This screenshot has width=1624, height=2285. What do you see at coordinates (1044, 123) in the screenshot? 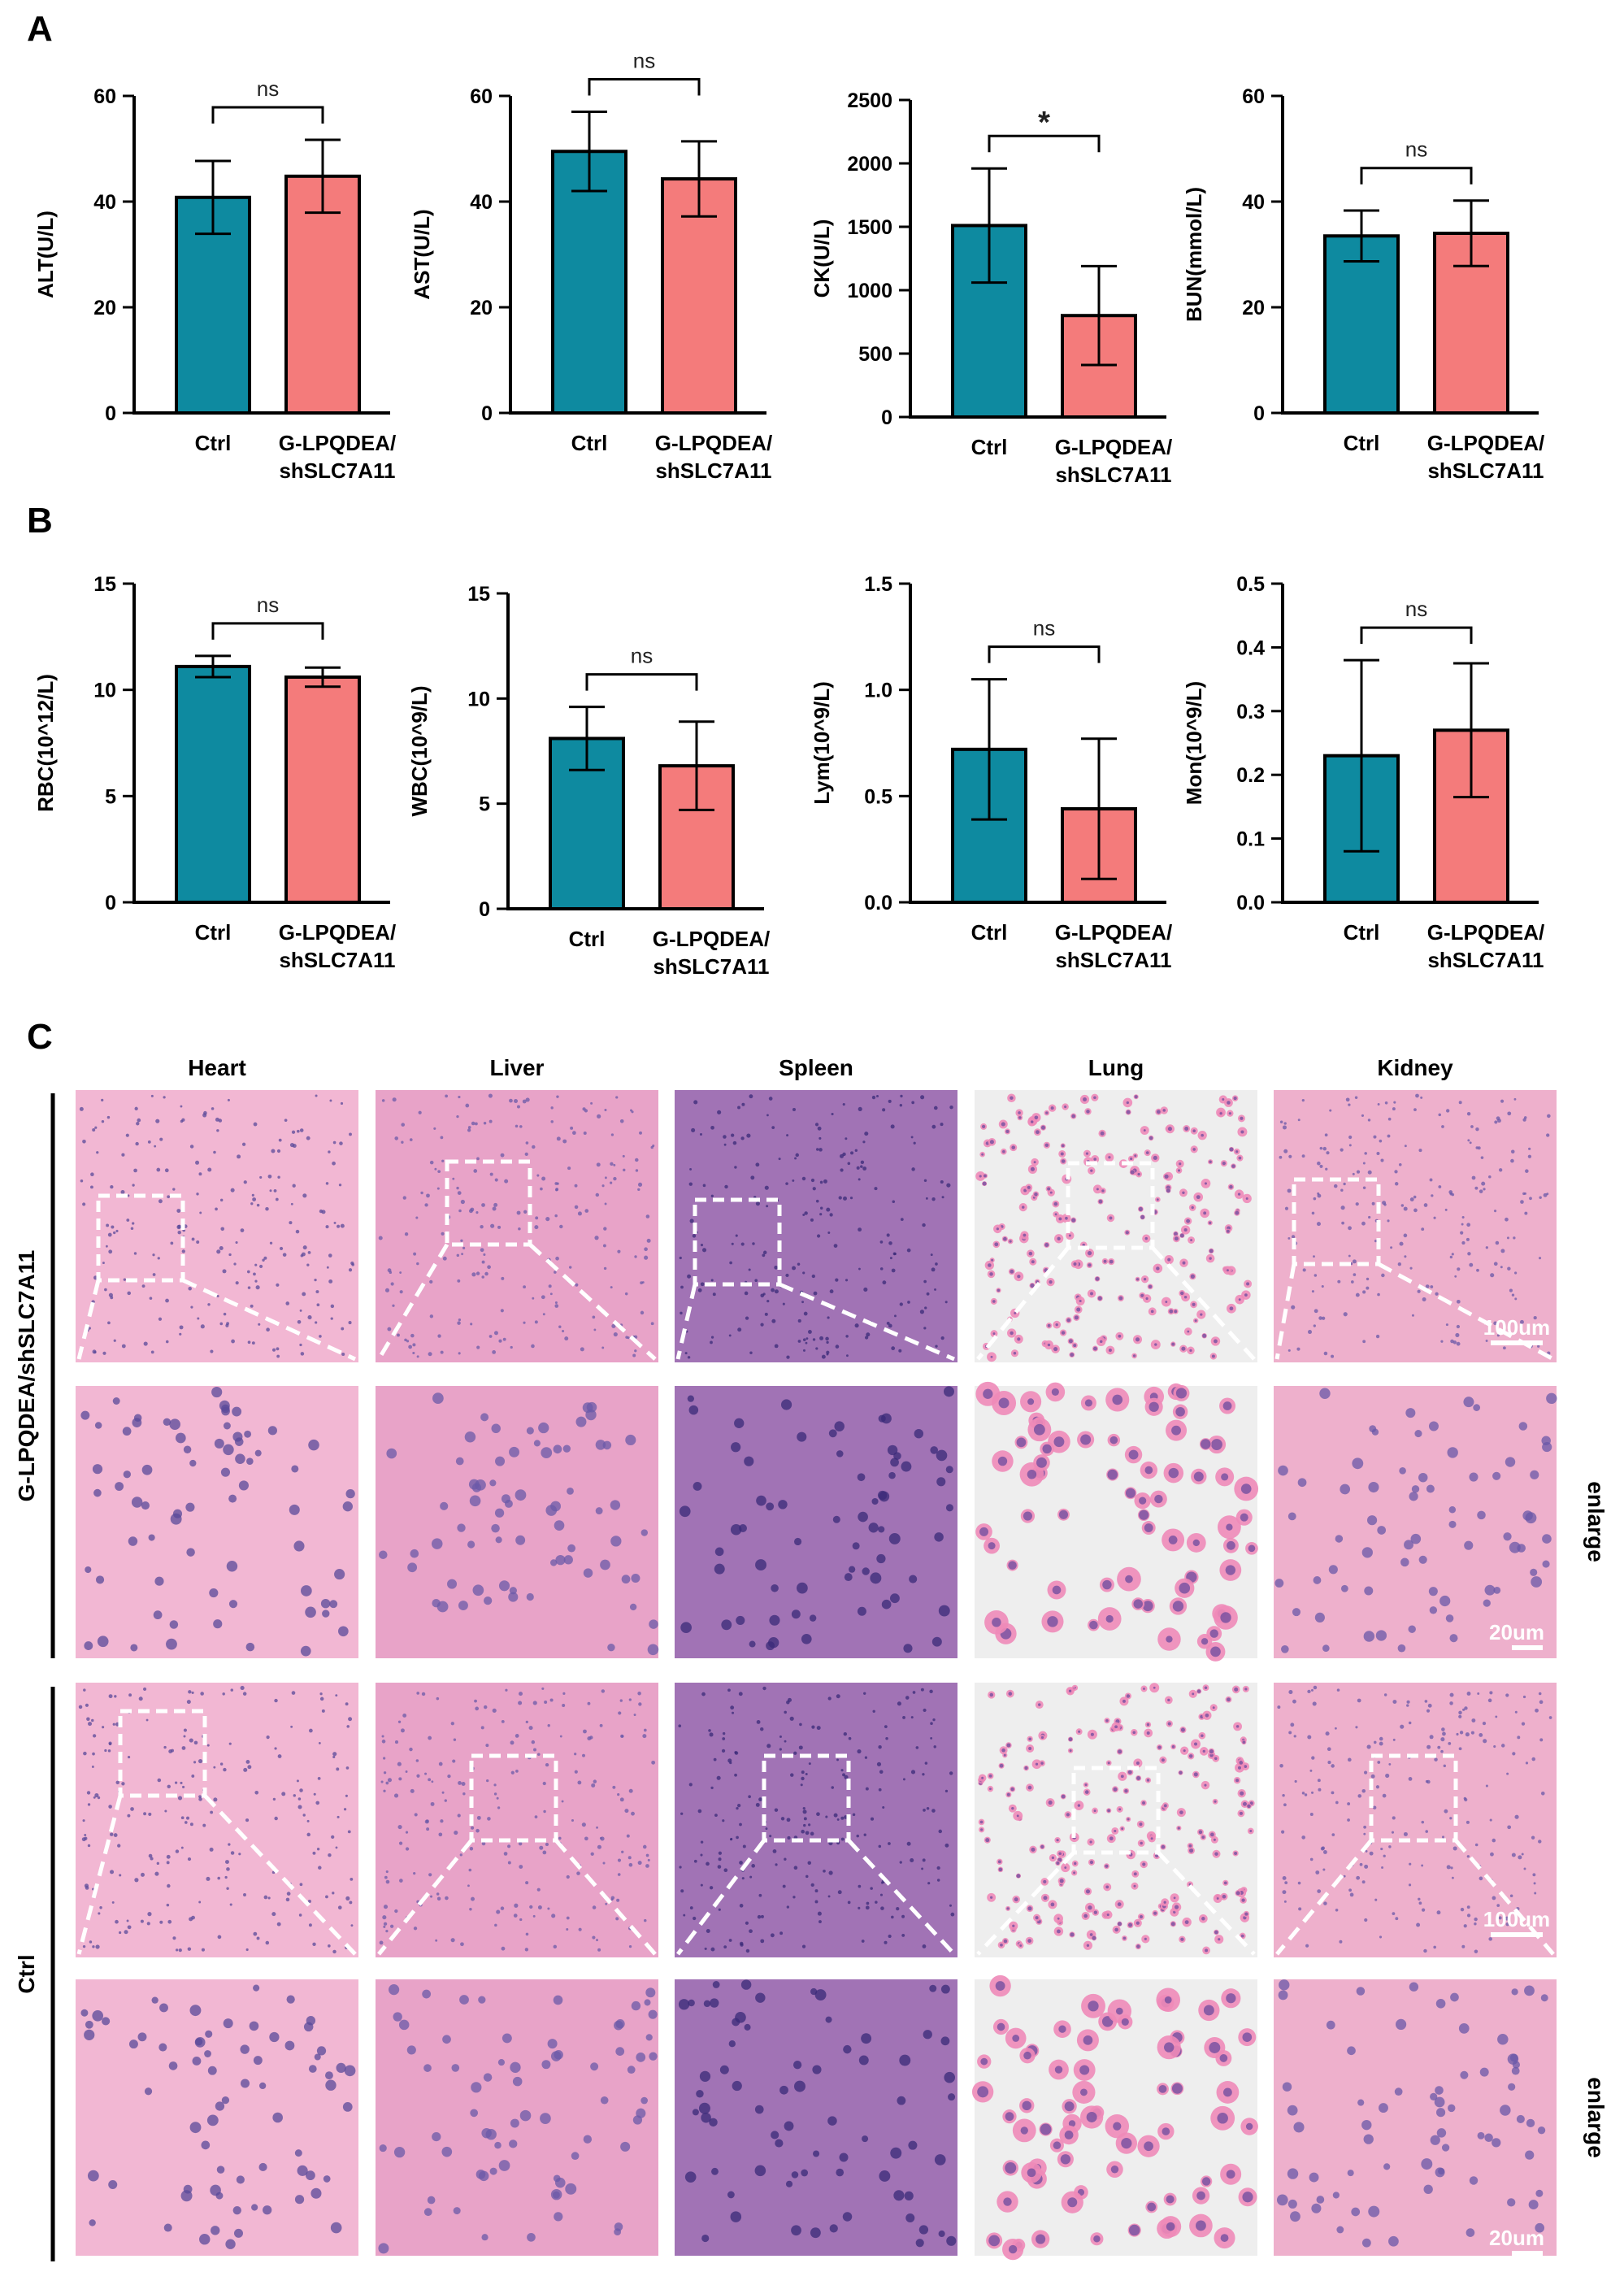
I see `significance-label: *` at bounding box center [1044, 123].